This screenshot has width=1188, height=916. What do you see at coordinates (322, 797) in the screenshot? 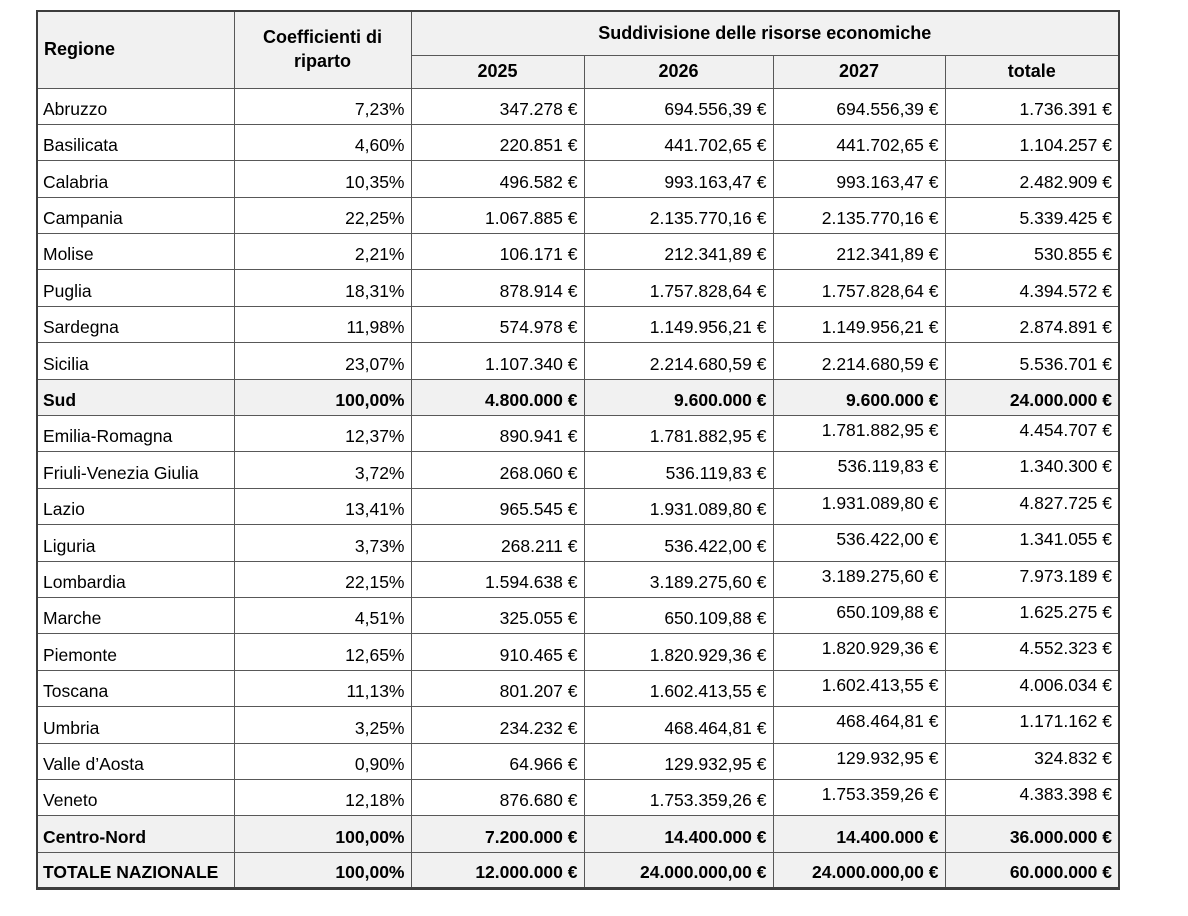
I see `cell-coefficient: 12,18%` at bounding box center [322, 797].